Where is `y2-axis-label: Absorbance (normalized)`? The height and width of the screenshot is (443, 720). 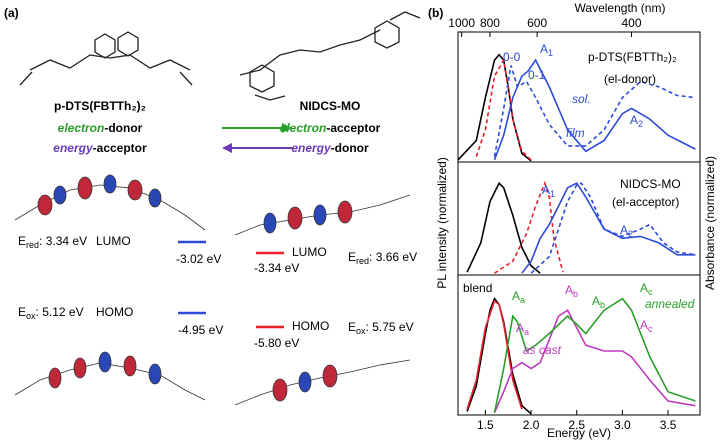 y2-axis-label: Absorbance (normalized) is located at coordinates (710, 223).